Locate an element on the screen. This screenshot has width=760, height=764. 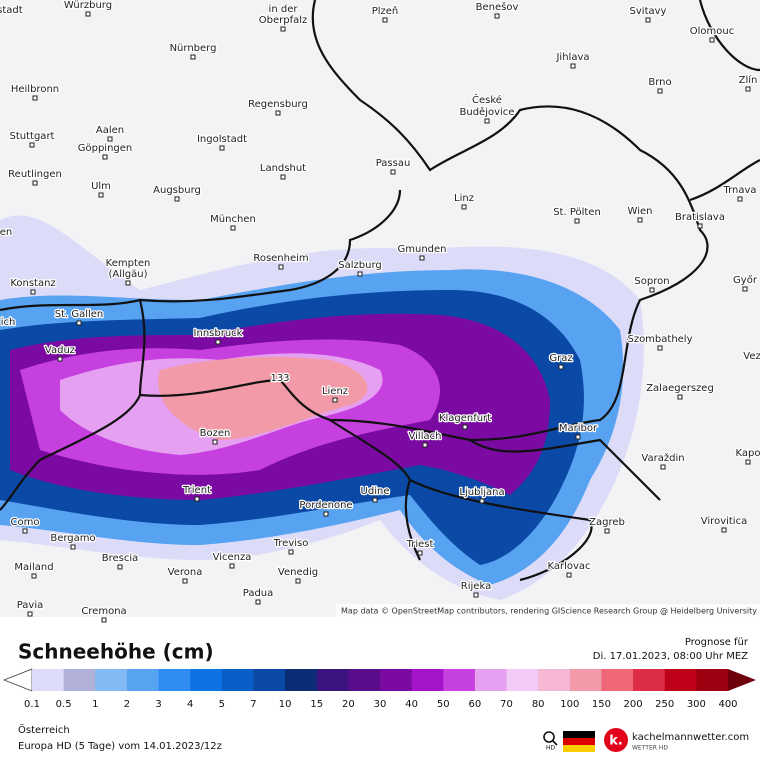
city-label: Aalen is located at coordinates (110, 130).